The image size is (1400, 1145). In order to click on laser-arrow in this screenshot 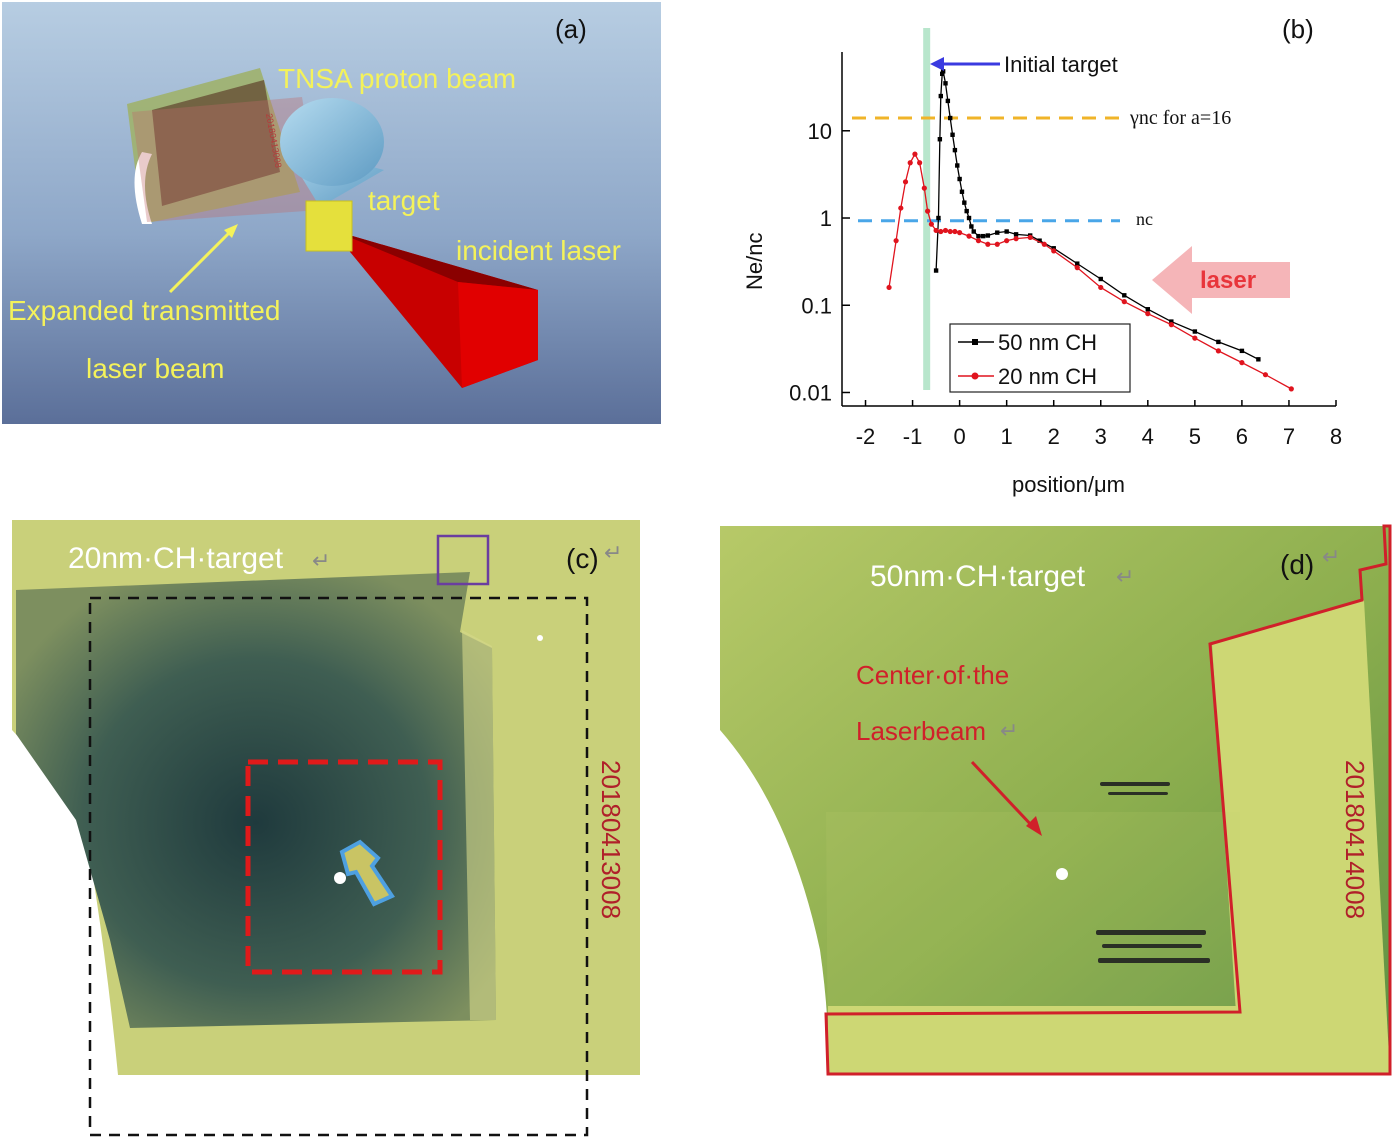, I will do `click(1221, 280)`.